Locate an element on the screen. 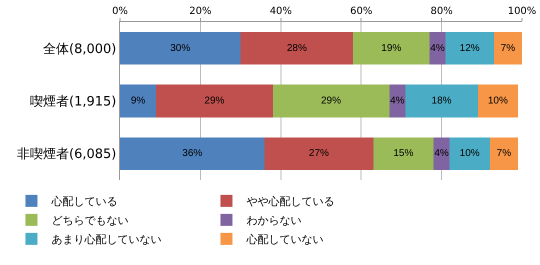 The height and width of the screenshot is (265, 540). data-label: 9% is located at coordinates (138, 101).